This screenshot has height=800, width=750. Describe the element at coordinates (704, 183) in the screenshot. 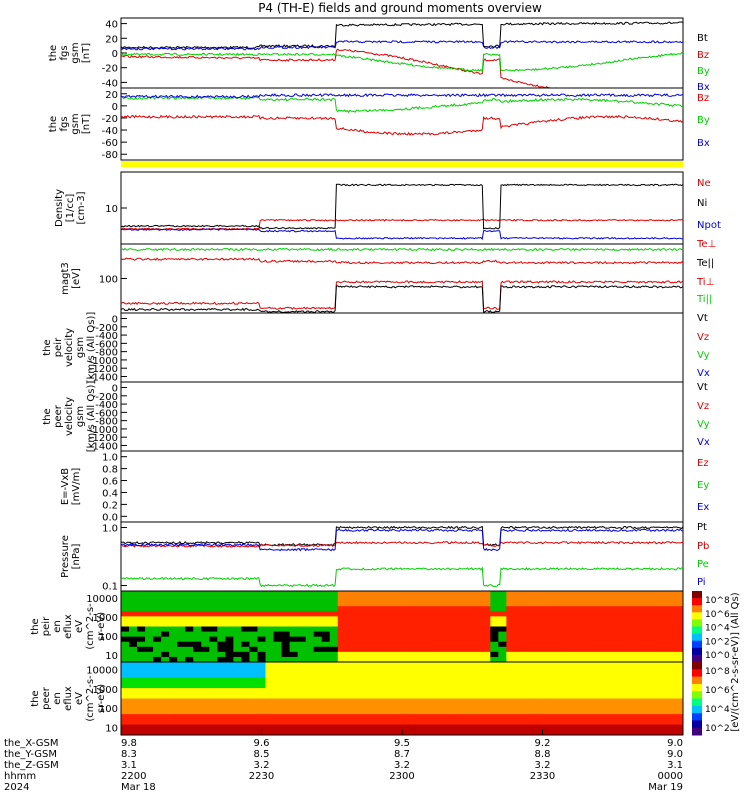

I see `legend-ne: Ne` at that location.